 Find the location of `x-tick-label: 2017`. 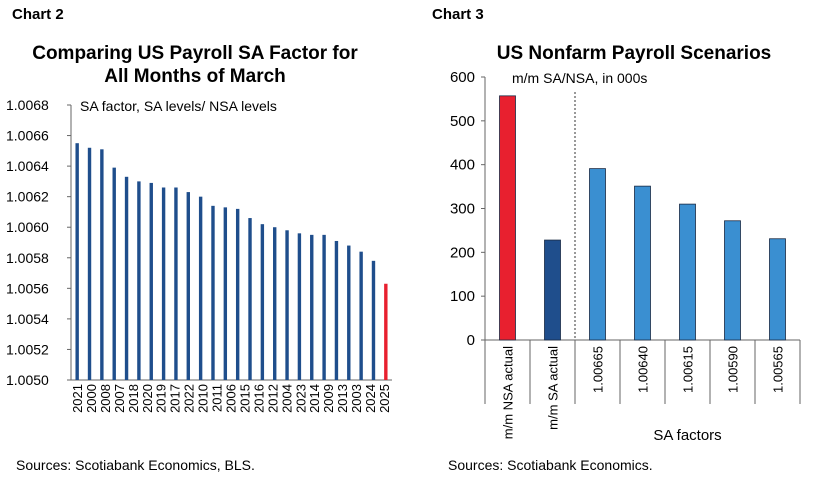

x-tick-label: 2017 is located at coordinates (175, 398).